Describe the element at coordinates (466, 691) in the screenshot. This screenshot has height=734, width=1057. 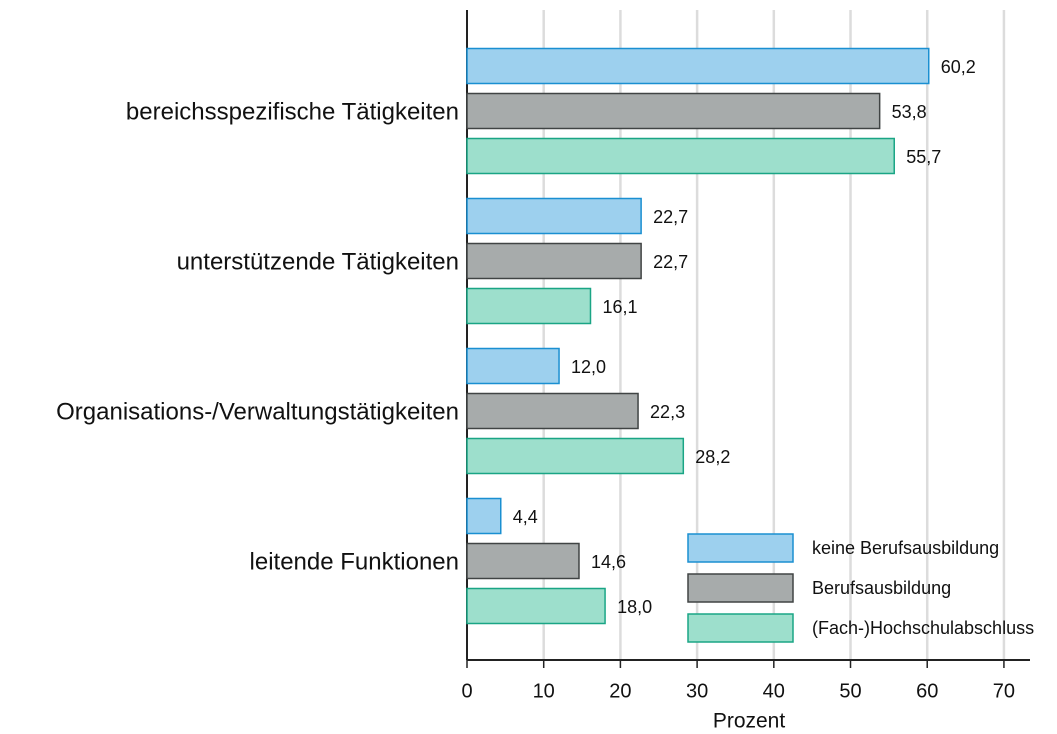
I see `x-tick-label: 0` at that location.